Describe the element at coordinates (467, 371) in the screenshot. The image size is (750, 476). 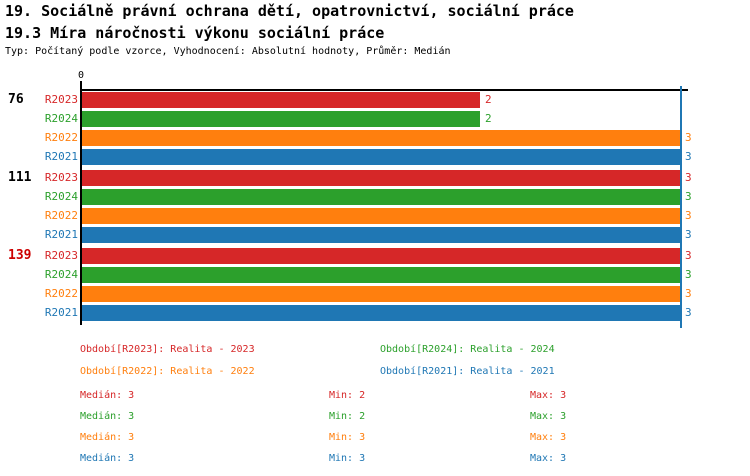
I see `legend-item-R2021: Období[R2021]: Realita - 2021` at that location.